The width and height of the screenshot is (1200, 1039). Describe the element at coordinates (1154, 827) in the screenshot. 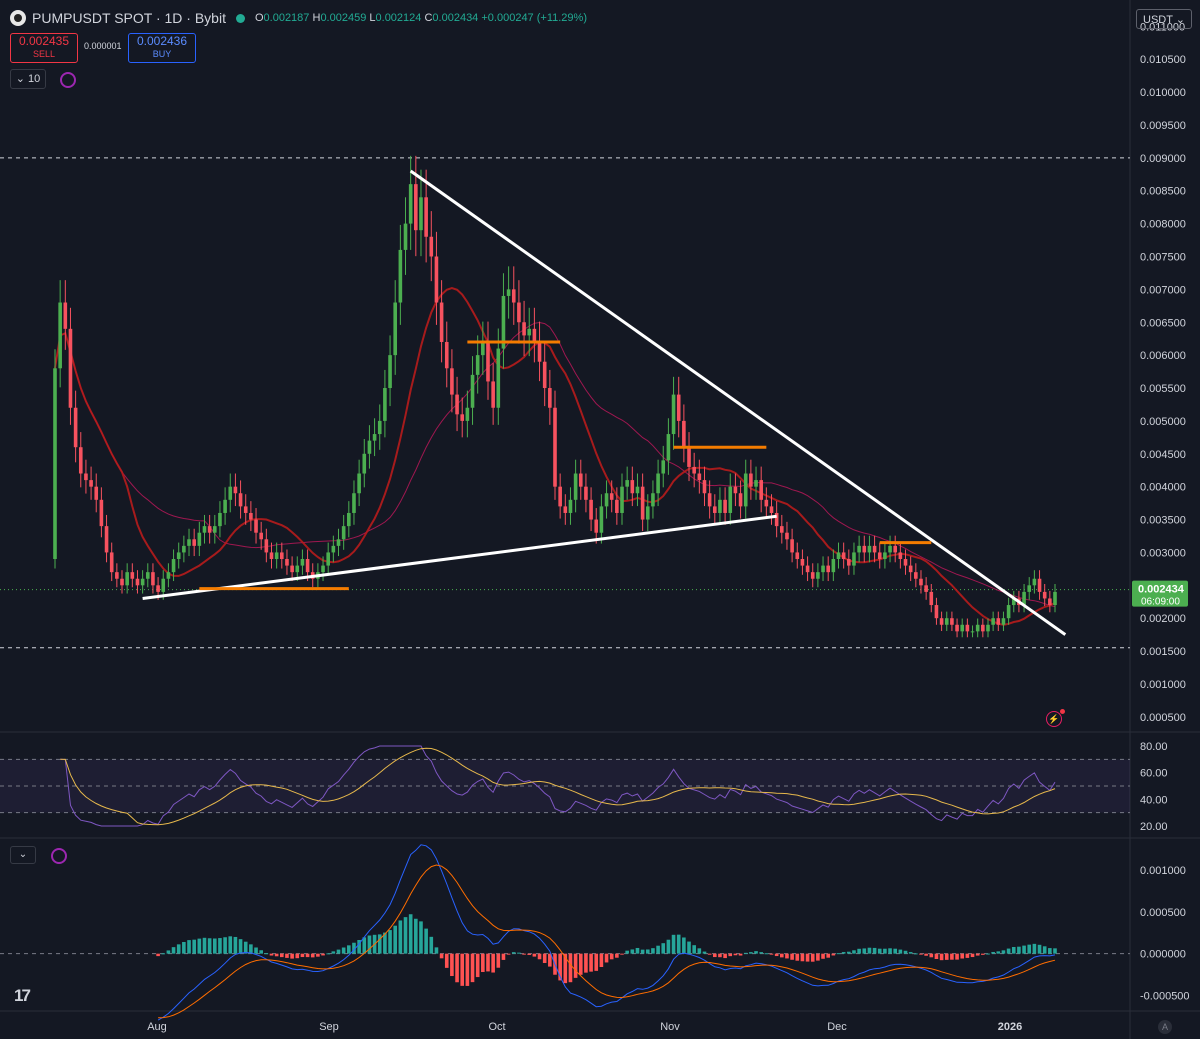

I see `rsi-tick-label: 20.00` at that location.